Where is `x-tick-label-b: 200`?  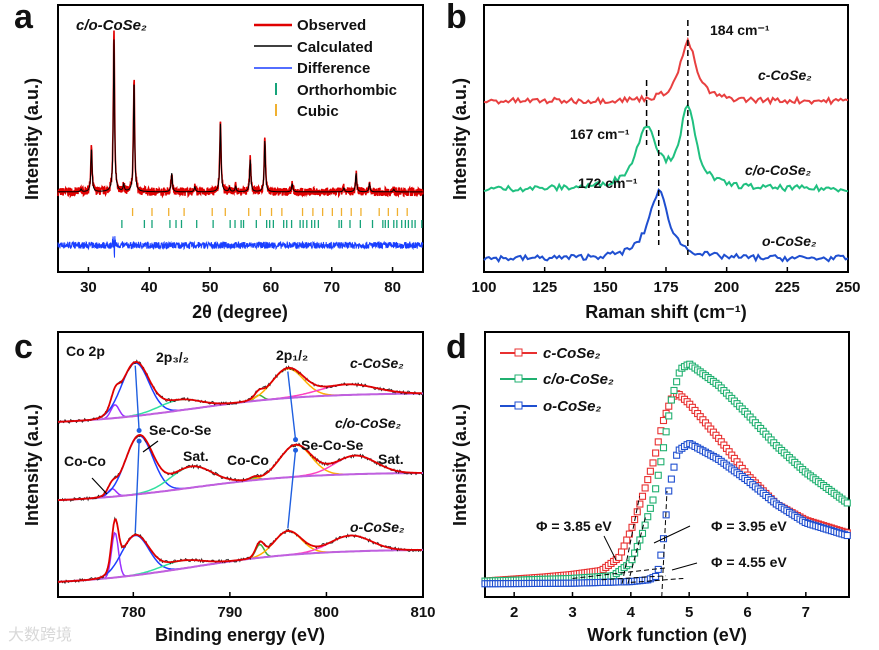
x-tick-label-b: 200 is located at coordinates (726, 287).